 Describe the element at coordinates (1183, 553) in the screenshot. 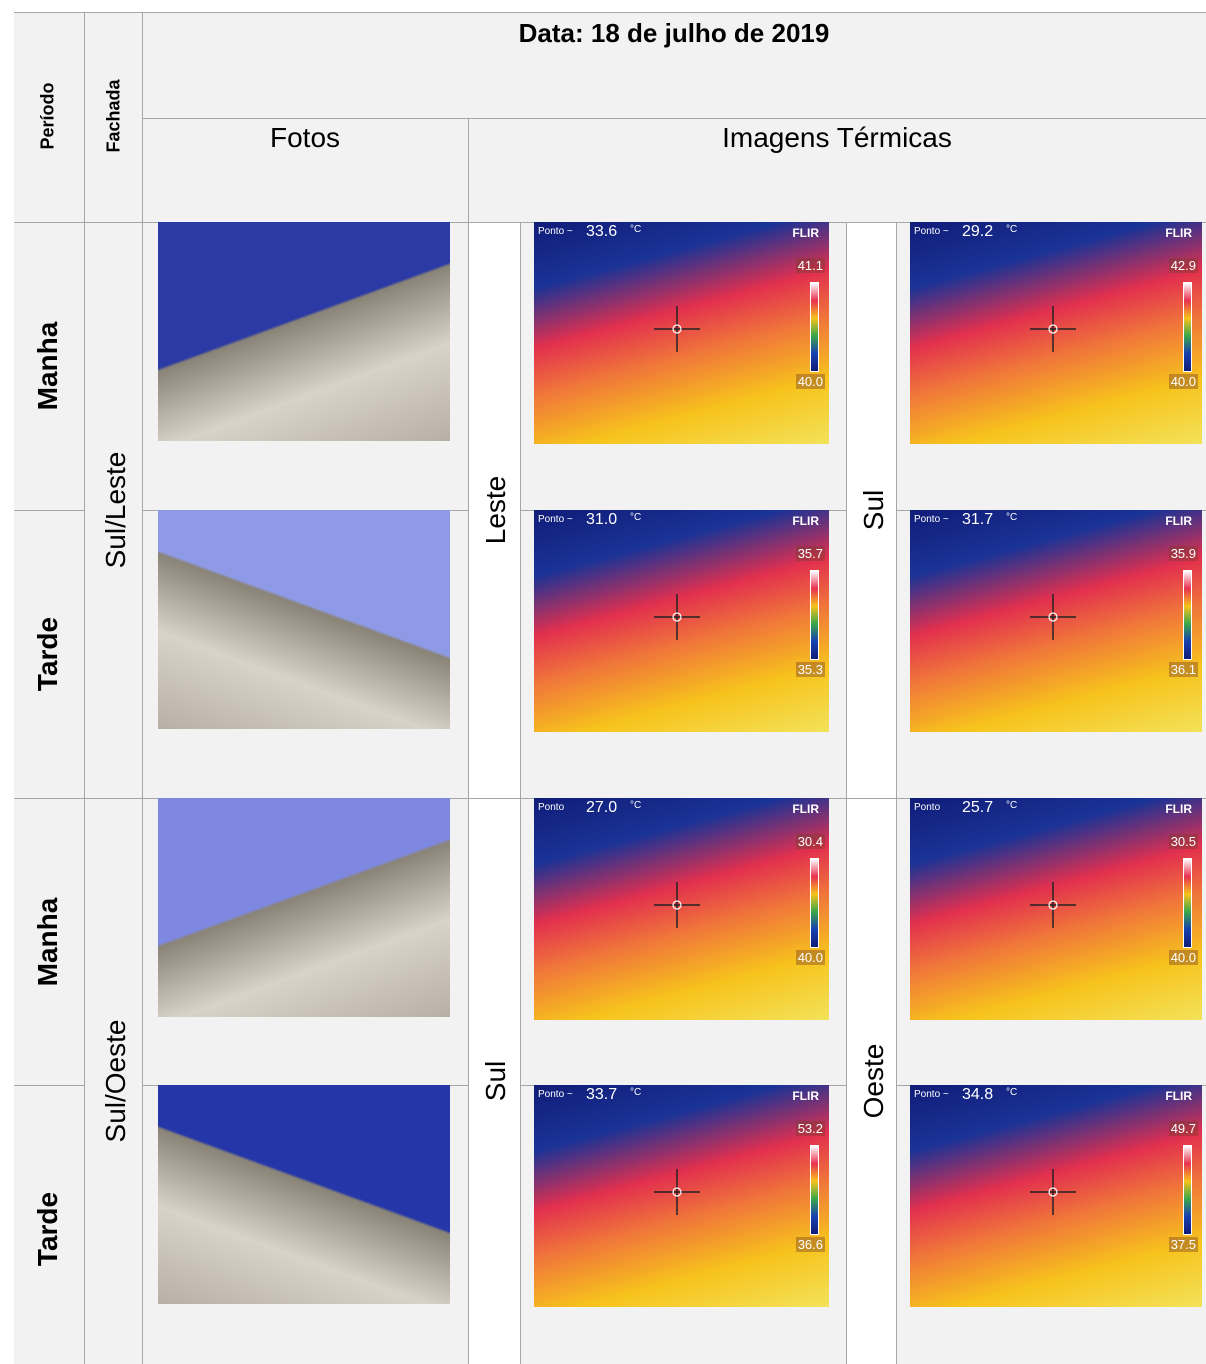

I see `scale-max: 35.9` at that location.